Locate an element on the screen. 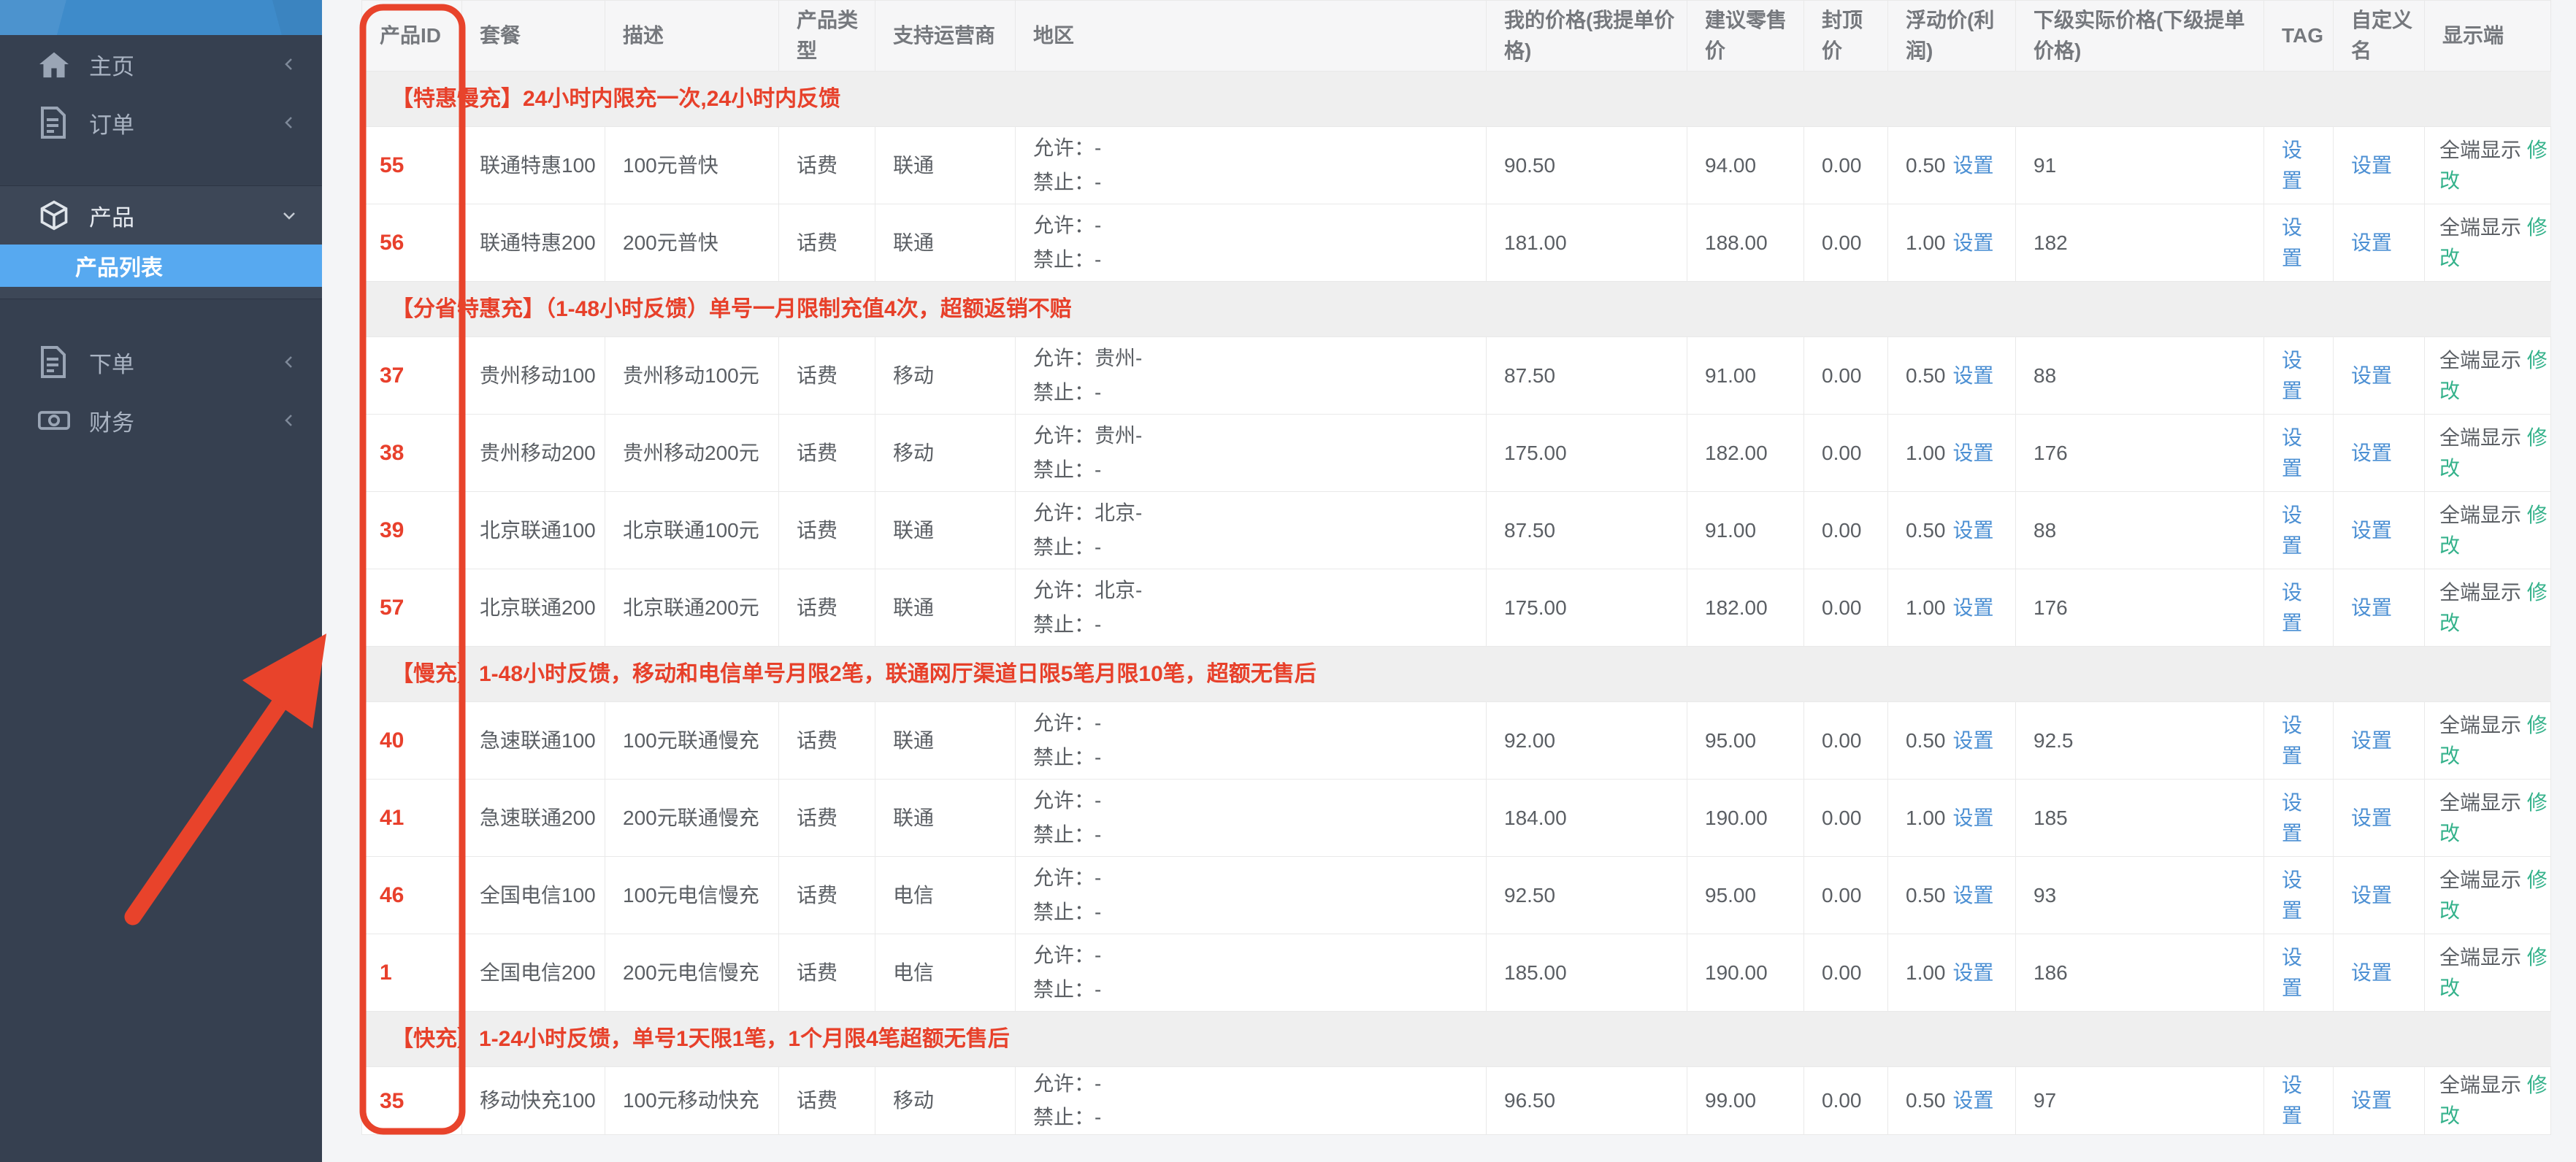 The image size is (2576, 1162). section-row: 【特惠慢充】24小时内限充一次,24小时内反馈 is located at coordinates (1456, 99).